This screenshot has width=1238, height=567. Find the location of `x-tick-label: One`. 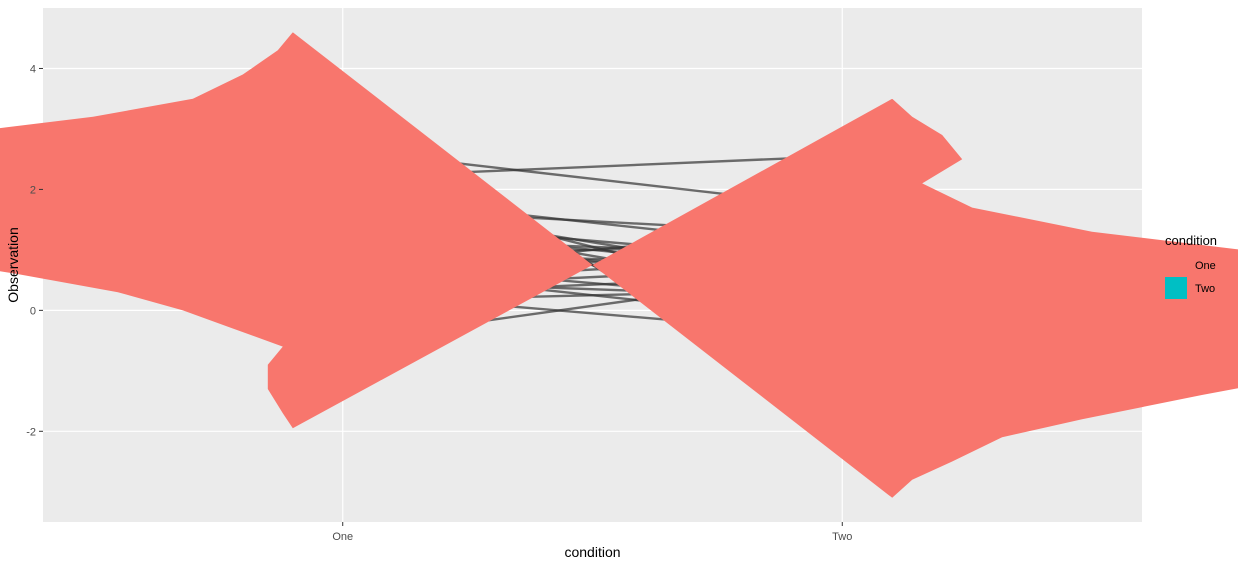

x-tick-label: One is located at coordinates (342, 537).